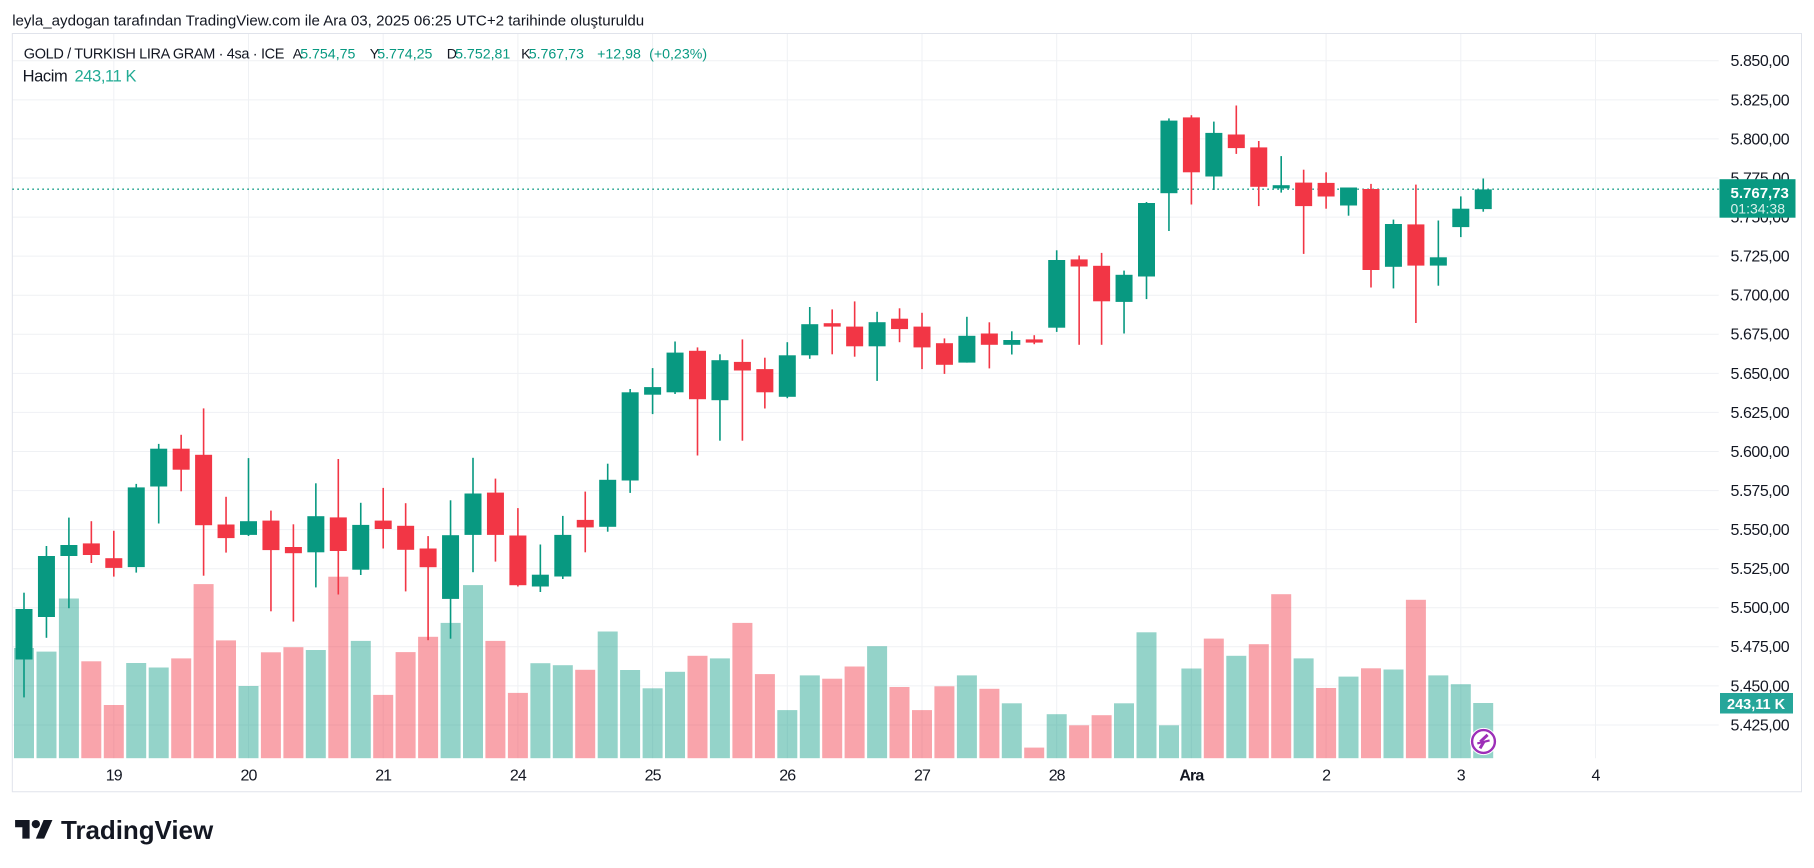 Image resolution: width=1814 pixels, height=868 pixels. What do you see at coordinates (653, 776) in the screenshot?
I see `svg-text: 25` at bounding box center [653, 776].